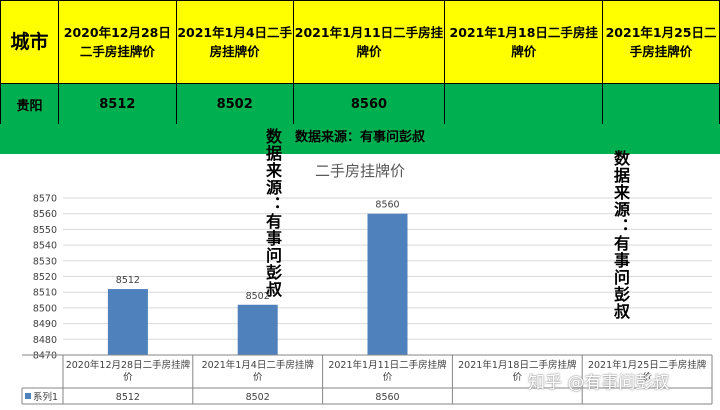 The image size is (720, 410). I want to click on x-tick-label: 2021年1月25日二手房挂牌价, so click(647, 371).